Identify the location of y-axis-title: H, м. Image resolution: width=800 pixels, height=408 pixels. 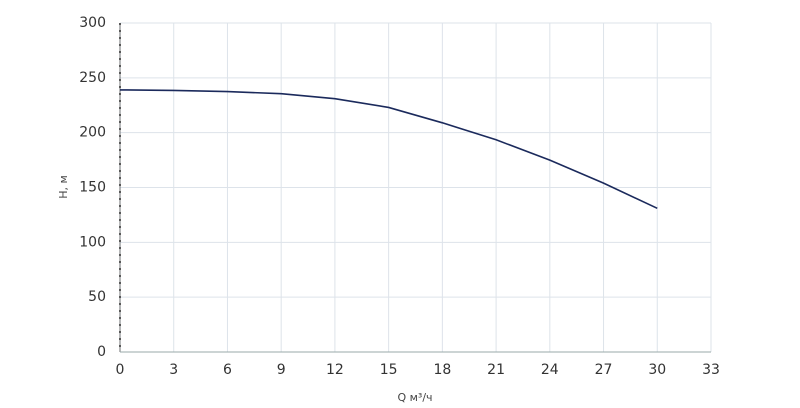
(63, 187).